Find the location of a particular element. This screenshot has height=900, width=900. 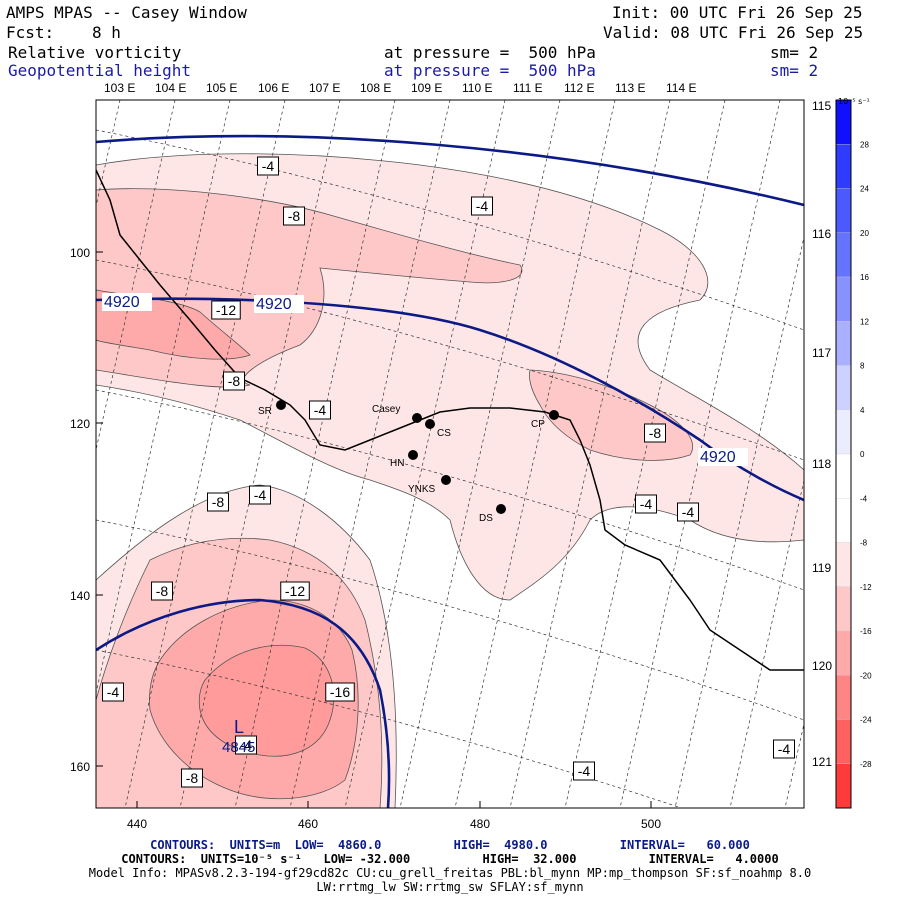

station-ynks: YNKS is located at coordinates (429, 485).